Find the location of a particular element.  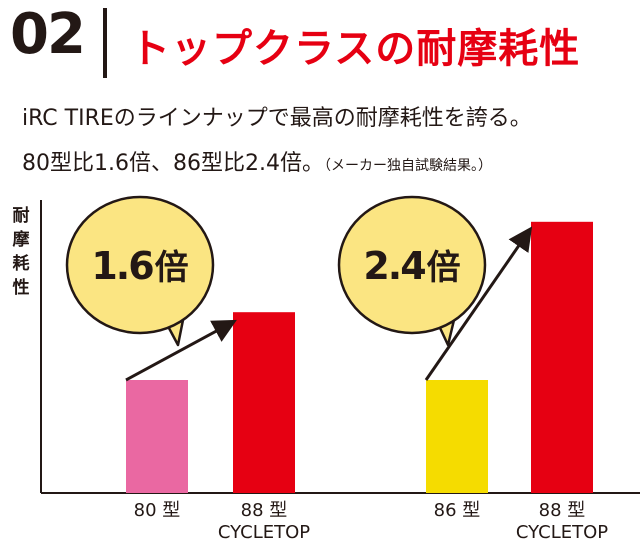

x-tick-label-2: 86 型 is located at coordinates (457, 510).